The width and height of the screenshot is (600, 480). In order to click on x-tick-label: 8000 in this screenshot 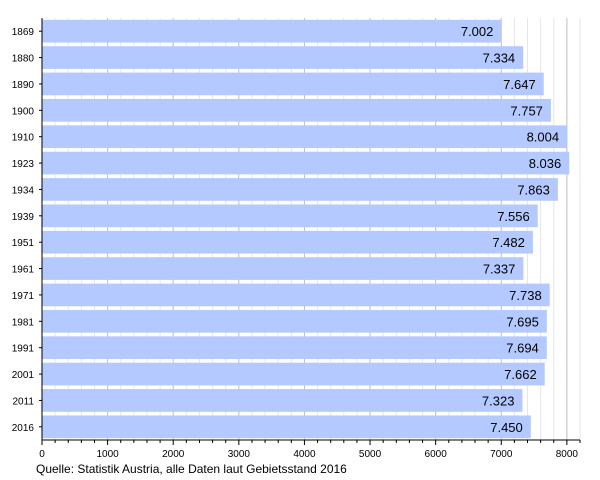, I will do `click(567, 454)`.